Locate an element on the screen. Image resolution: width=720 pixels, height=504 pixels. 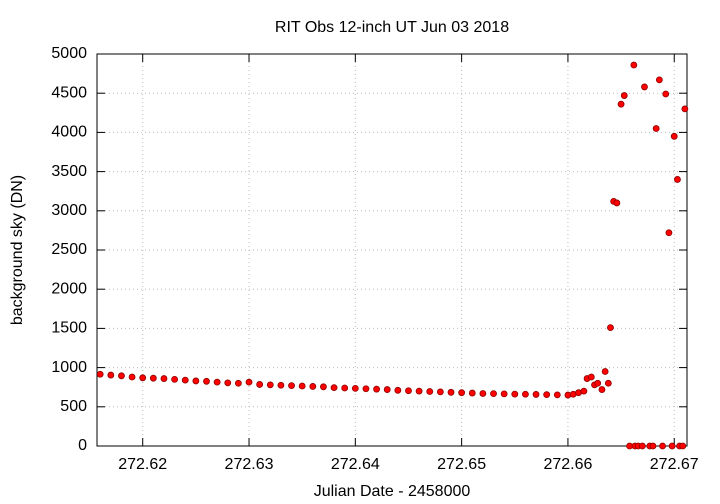
y-tick-label: 3000 is located at coordinates (69, 210).